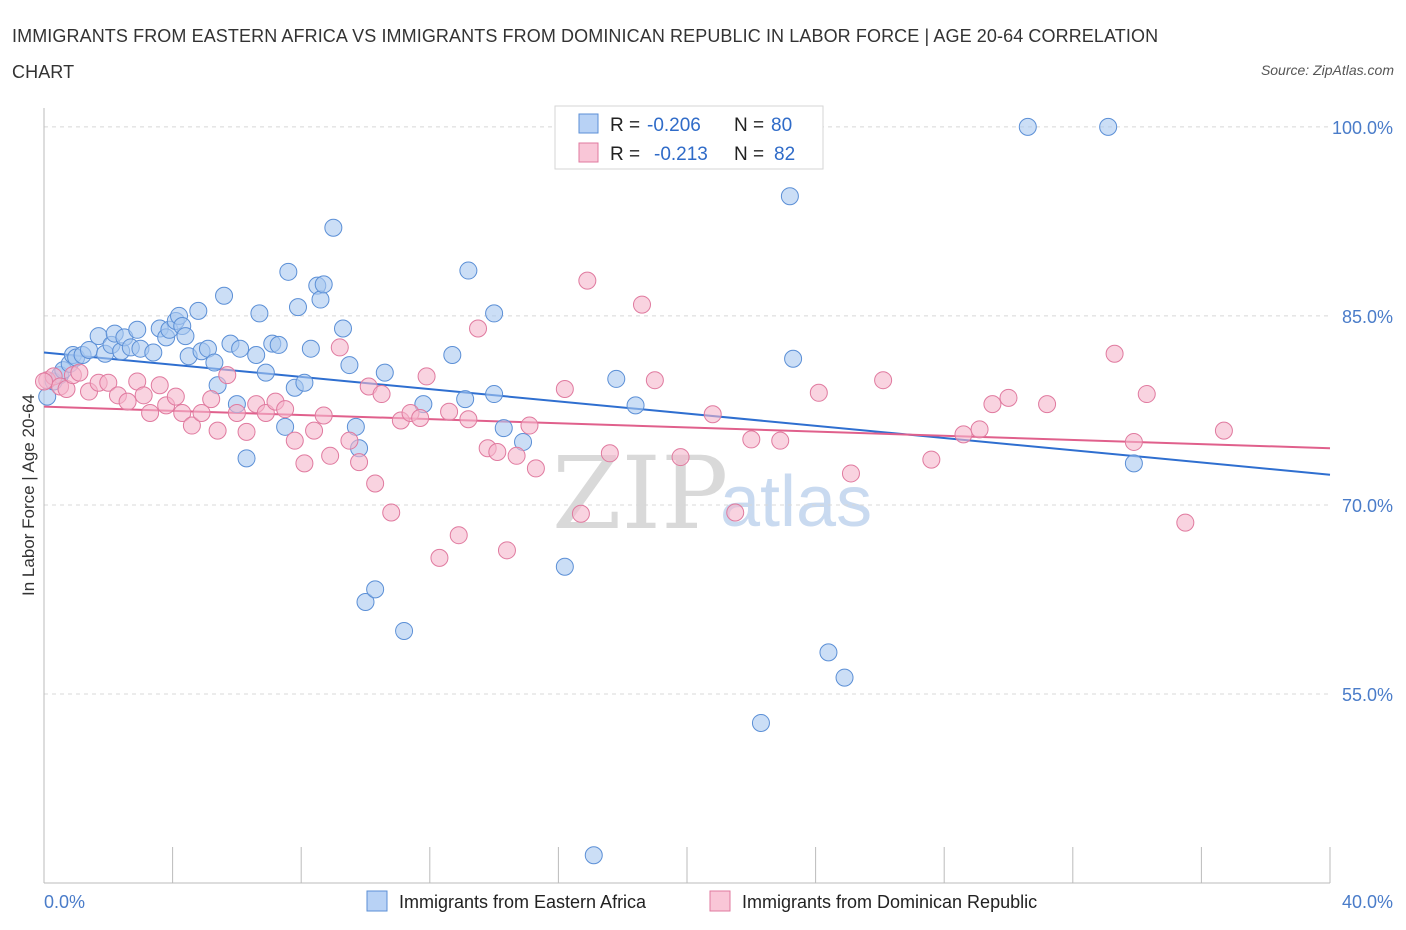 Image resolution: width=1406 pixels, height=930 pixels. Describe the element at coordinates (1362, 128) in the screenshot. I see `y-tick-label: 100.0%` at that location.